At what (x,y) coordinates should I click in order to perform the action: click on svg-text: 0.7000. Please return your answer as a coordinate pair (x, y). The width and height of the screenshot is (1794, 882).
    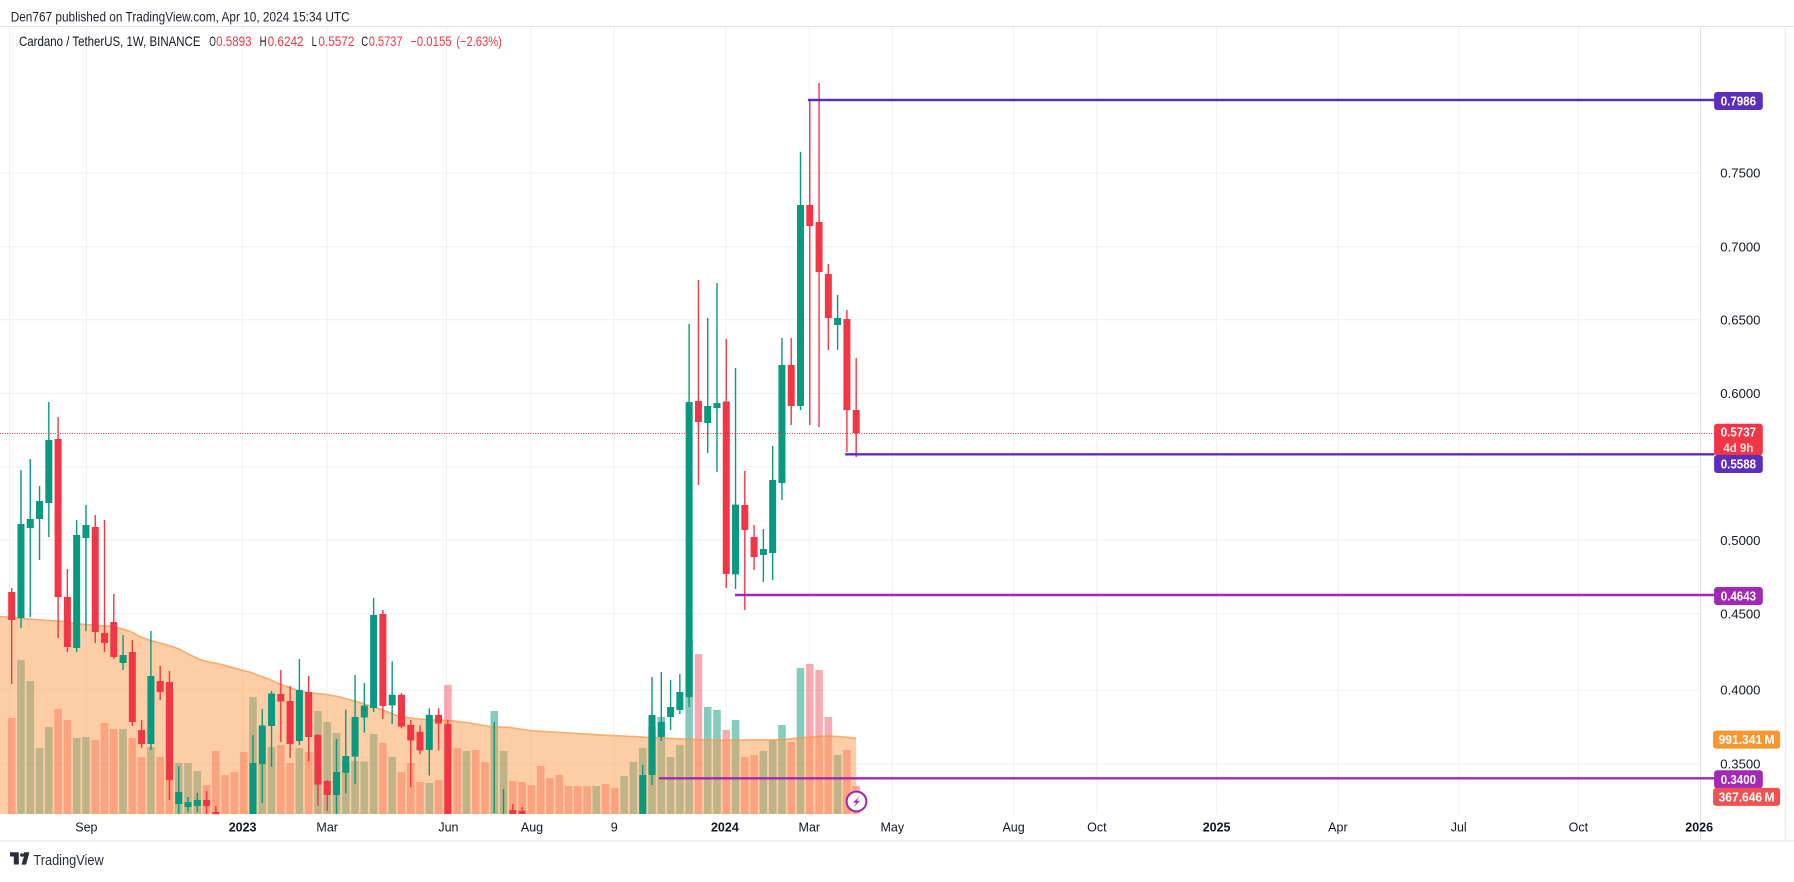
    Looking at the image, I should click on (1740, 246).